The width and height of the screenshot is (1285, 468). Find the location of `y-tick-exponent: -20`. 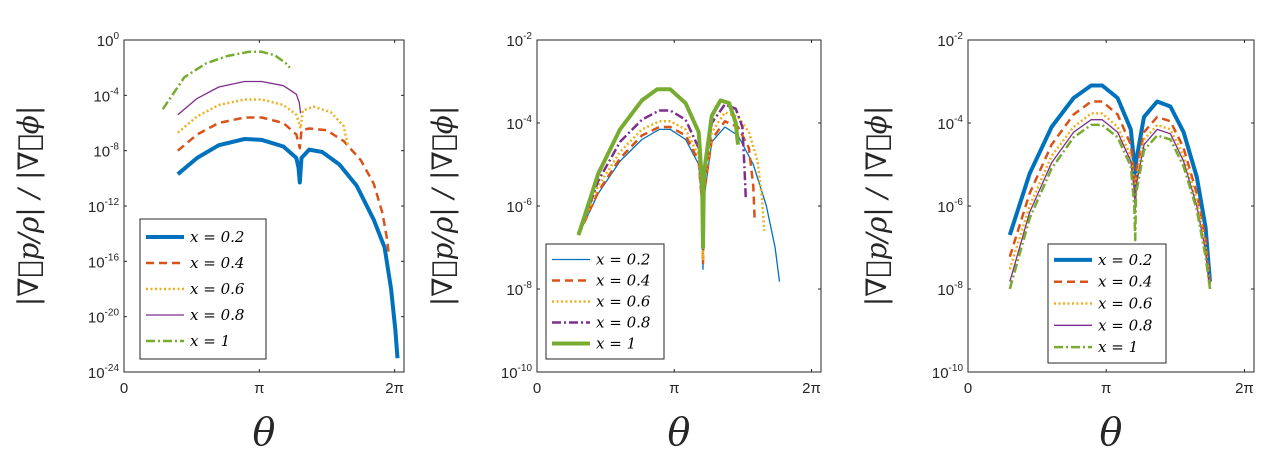

y-tick-exponent: -20 is located at coordinates (112, 313).